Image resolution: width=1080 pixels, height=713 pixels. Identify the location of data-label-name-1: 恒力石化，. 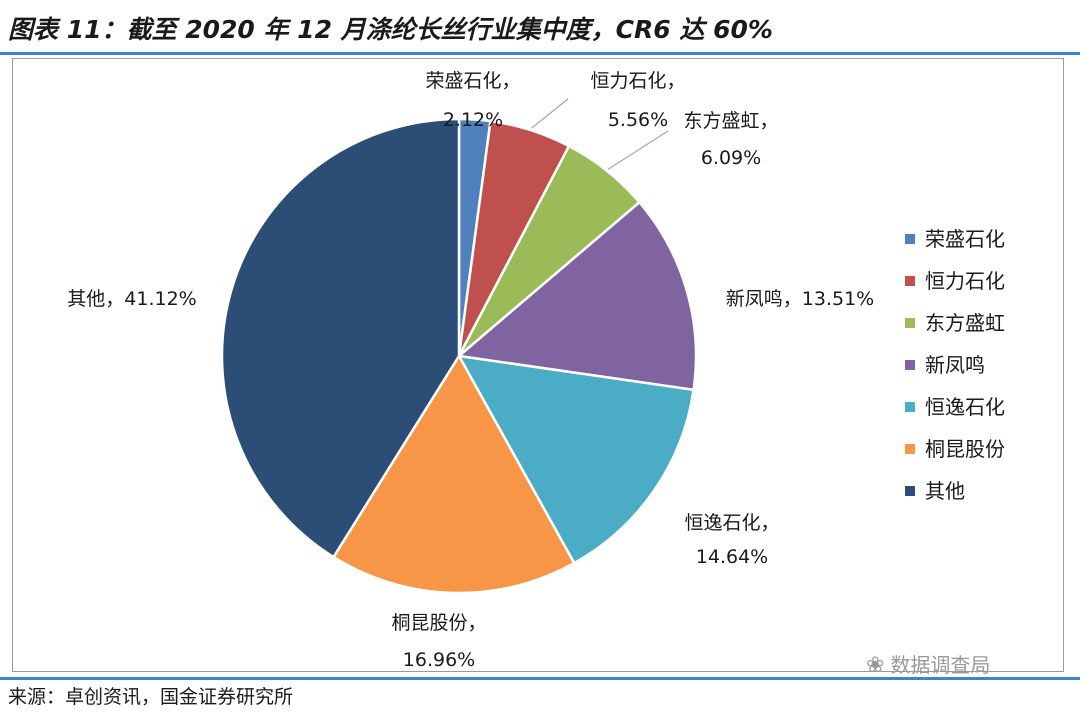
(637, 81).